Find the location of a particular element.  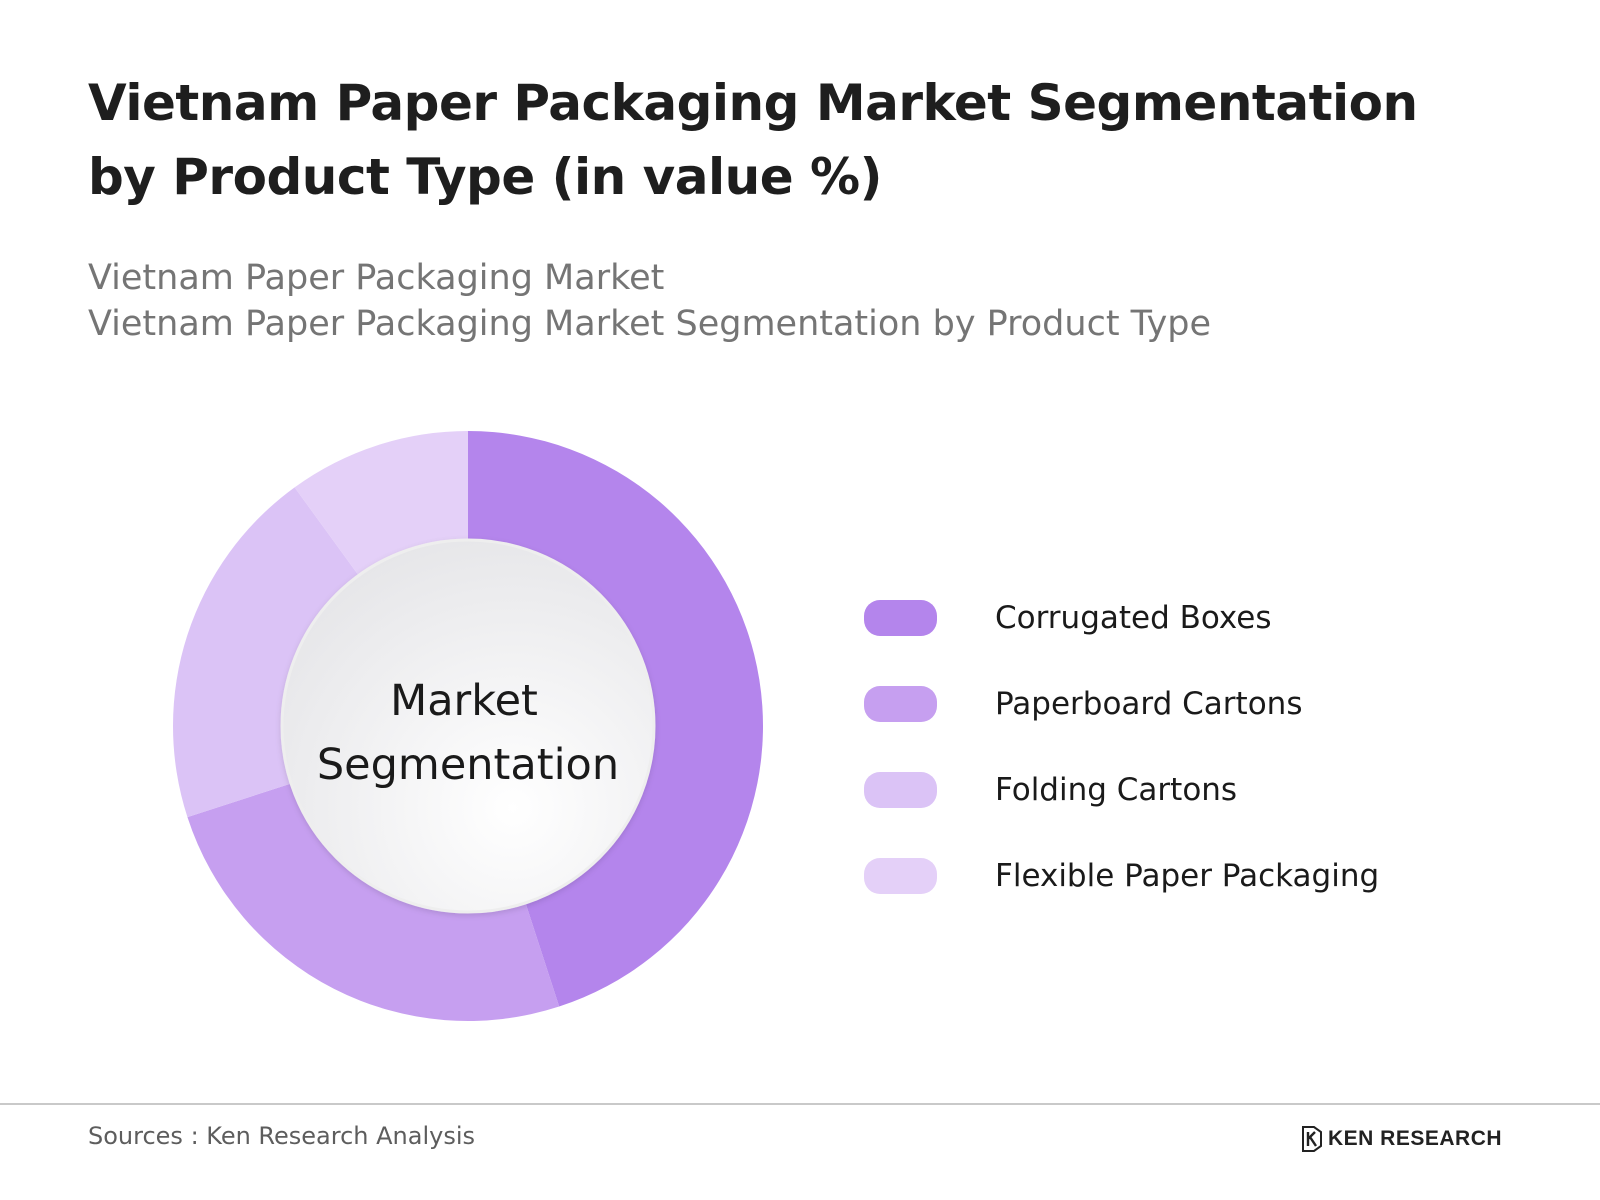

donut-slice-folding-cartons is located at coordinates (266, 652).